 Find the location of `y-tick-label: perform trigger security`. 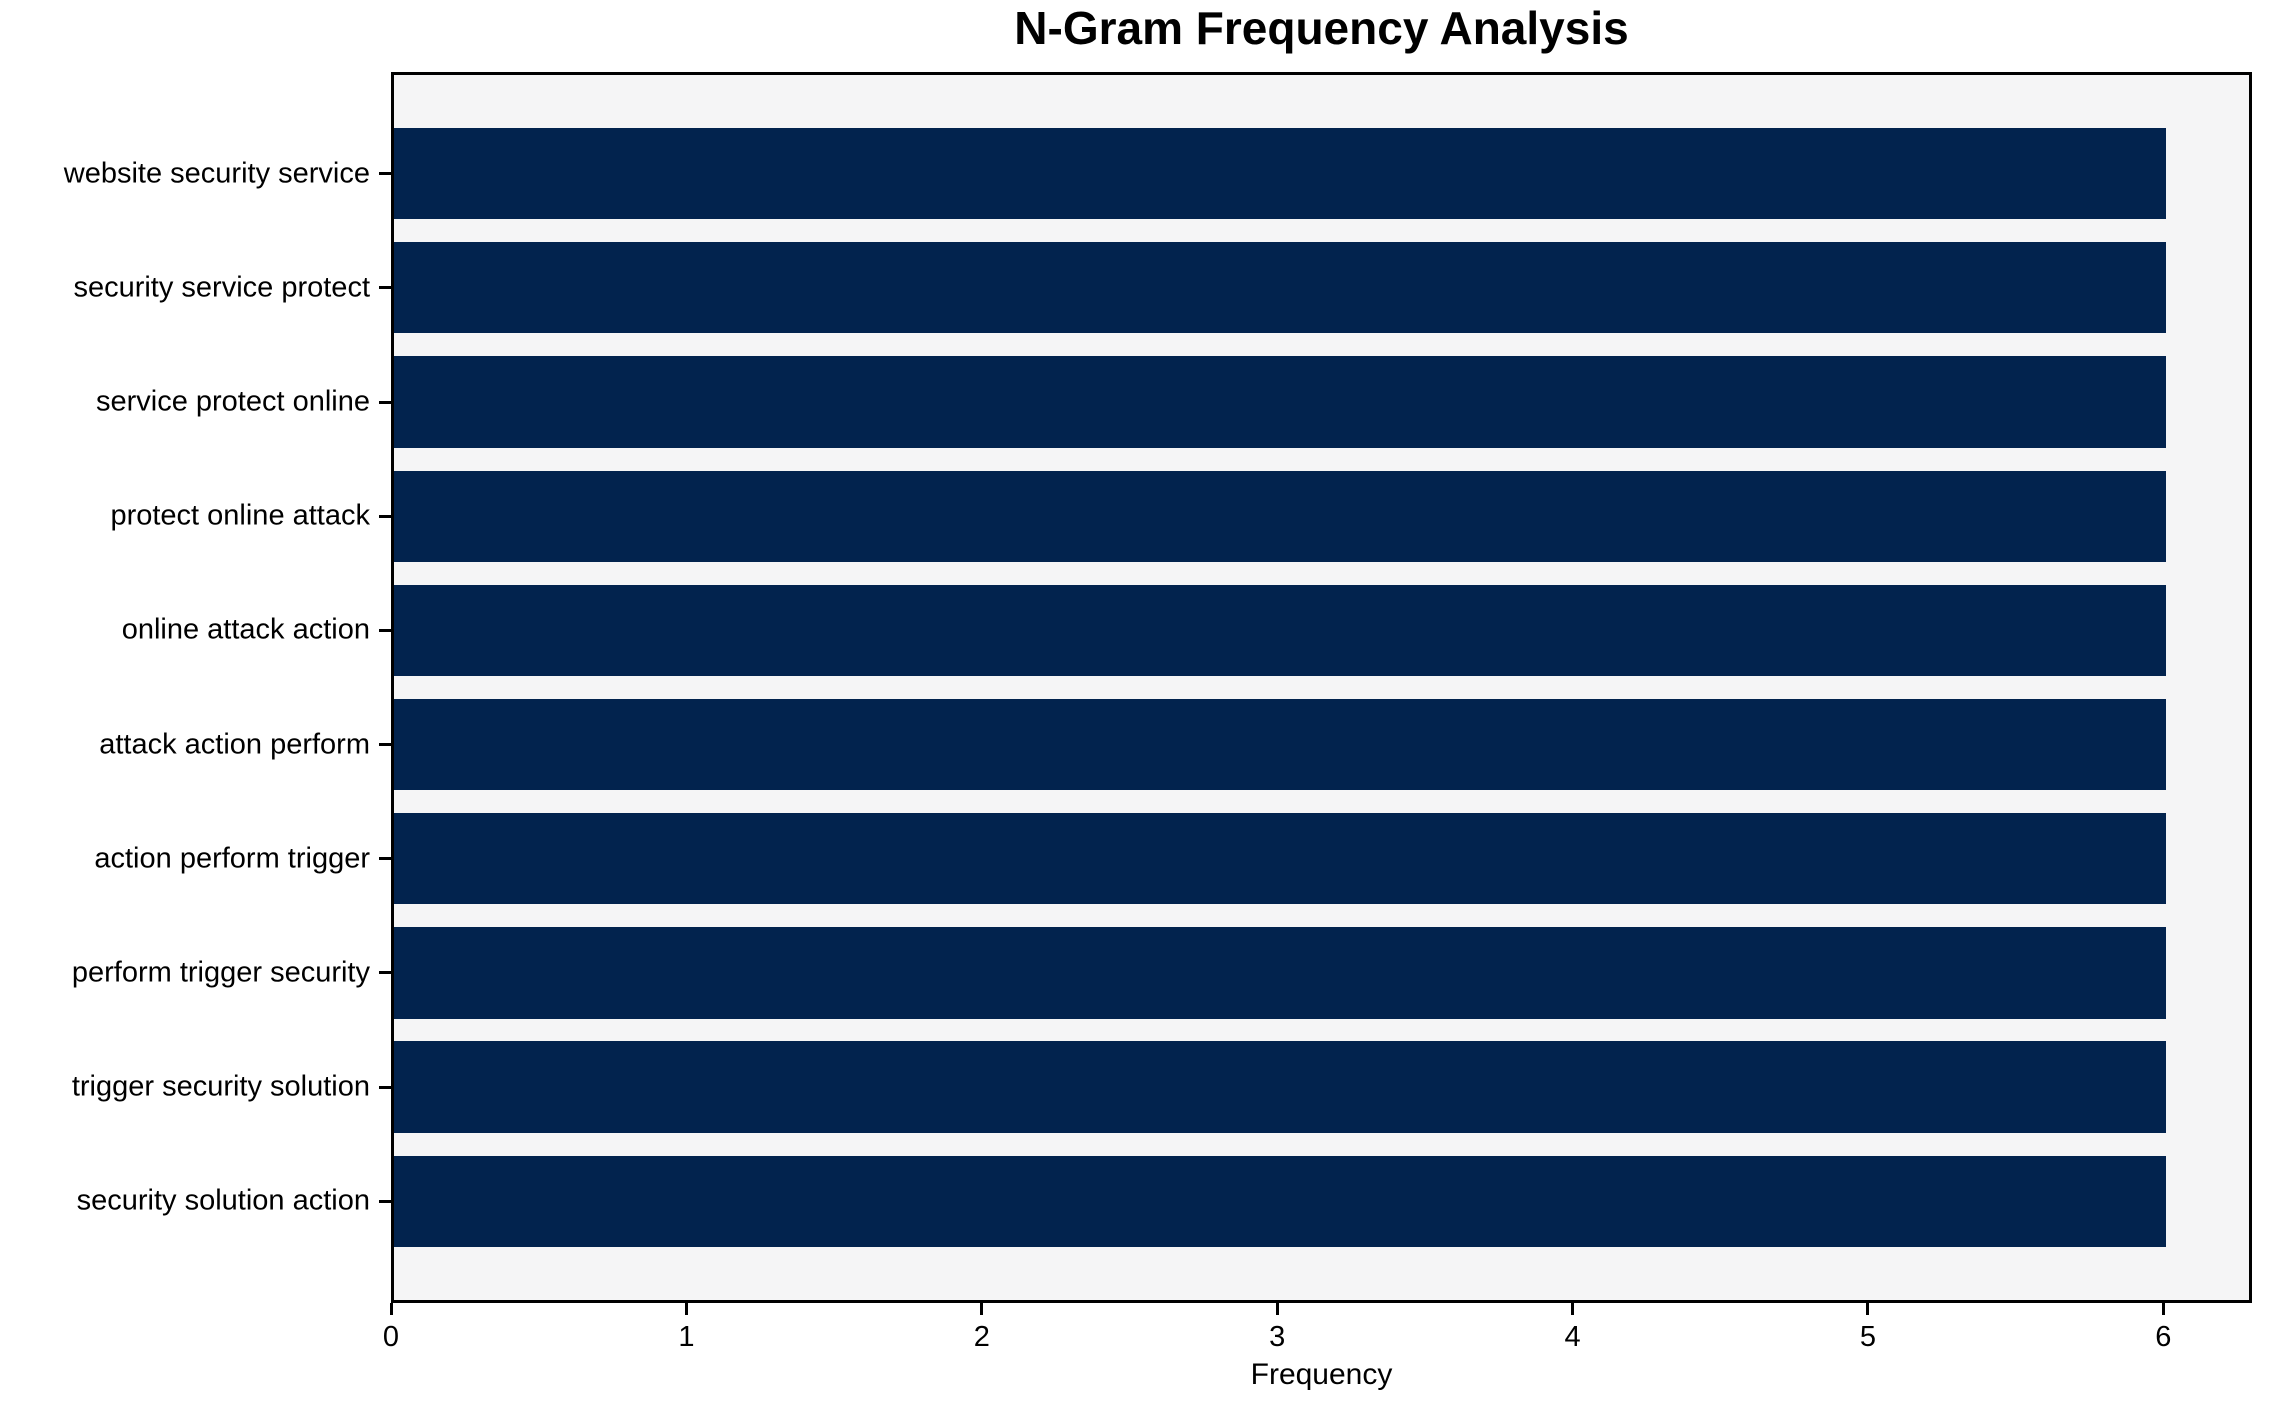

y-tick-label: perform trigger security is located at coordinates (220, 972).